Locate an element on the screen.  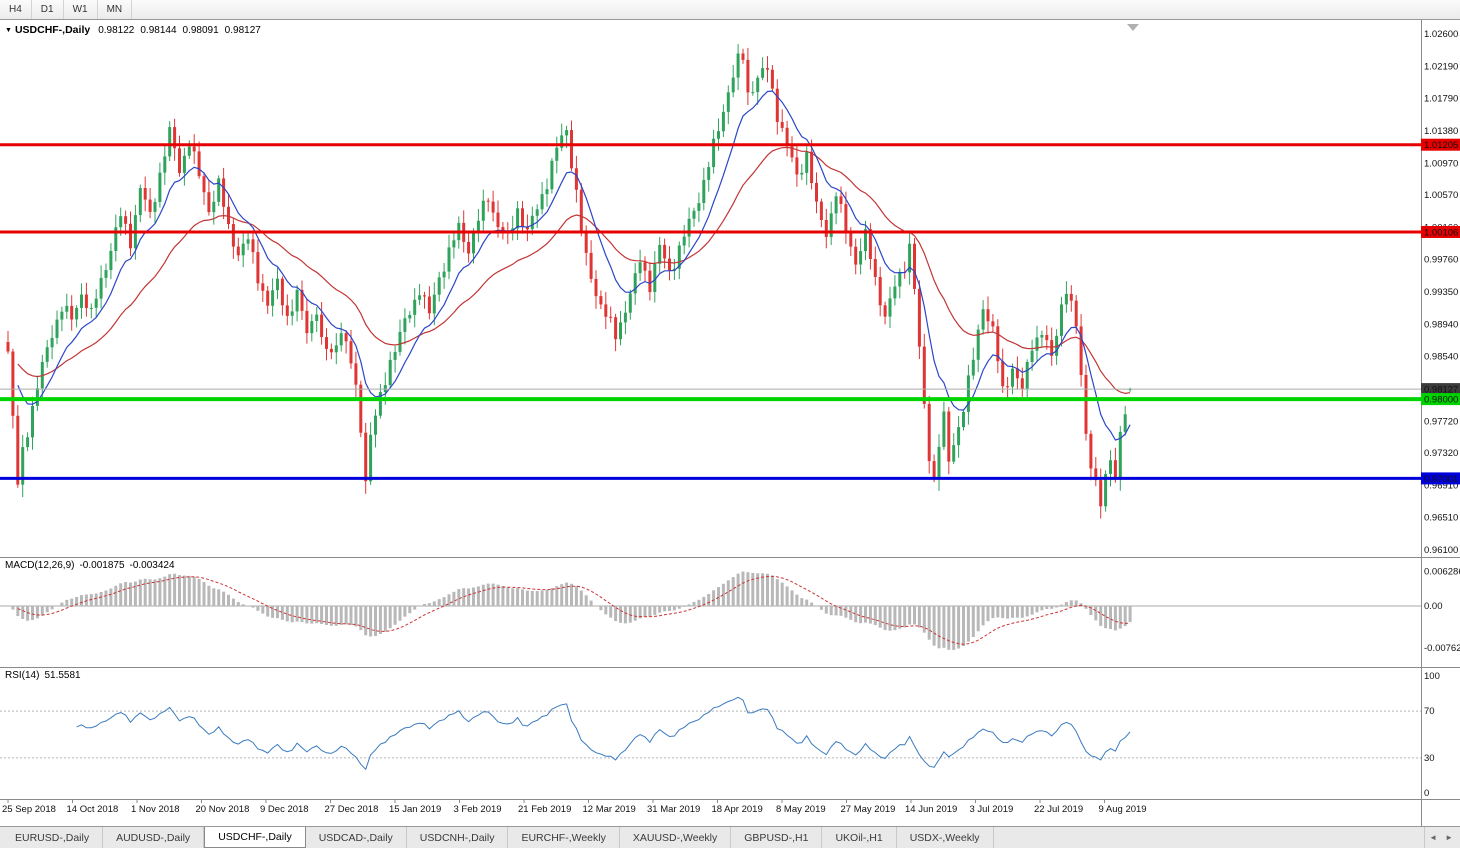
svg-text: 0.96510 is located at coordinates (1441, 517).